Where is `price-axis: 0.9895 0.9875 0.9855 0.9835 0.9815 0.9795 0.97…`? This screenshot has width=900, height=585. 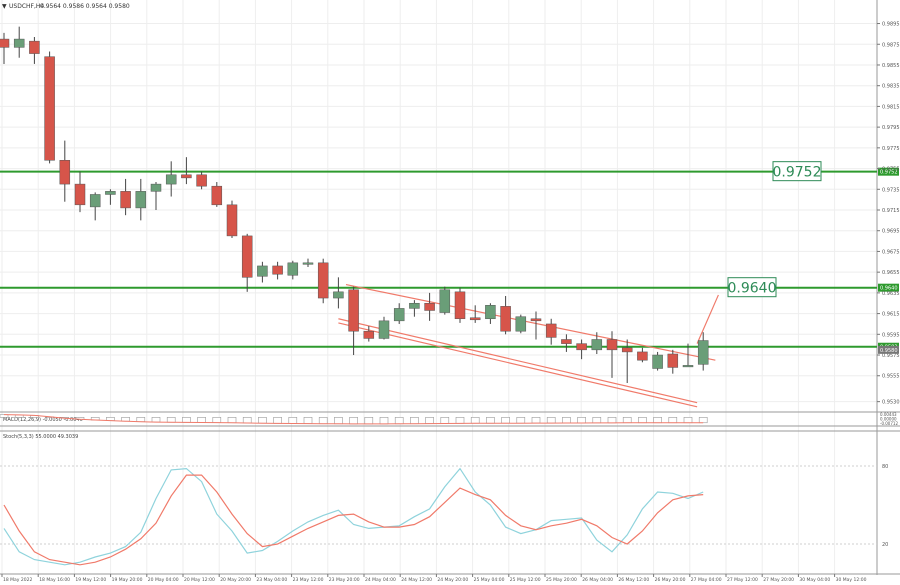
price-axis: 0.9895 0.9875 0.9855 0.9835 0.9815 0.9795 0.97… is located at coordinates (888, 214).